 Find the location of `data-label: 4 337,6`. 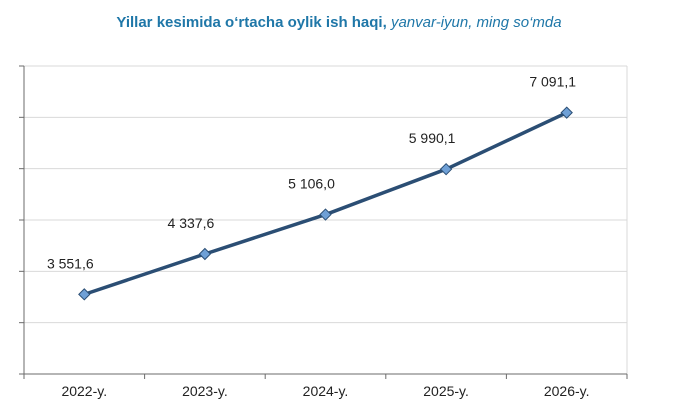

data-label: 4 337,6 is located at coordinates (191, 223).